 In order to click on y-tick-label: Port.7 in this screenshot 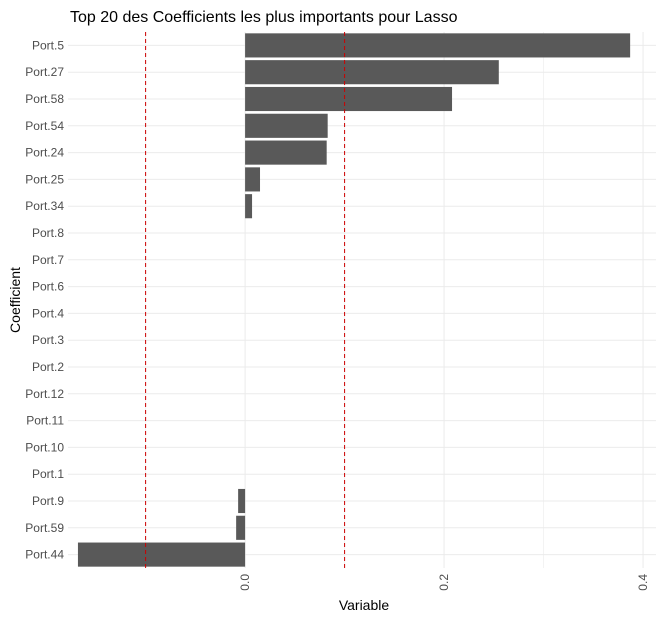, I will do `click(48, 260)`.